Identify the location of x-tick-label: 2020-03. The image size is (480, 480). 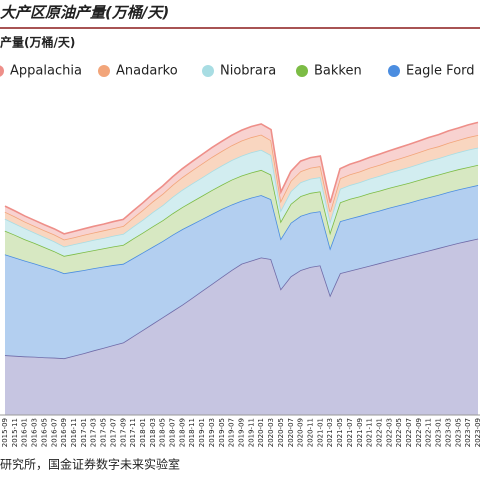
(271, 432).